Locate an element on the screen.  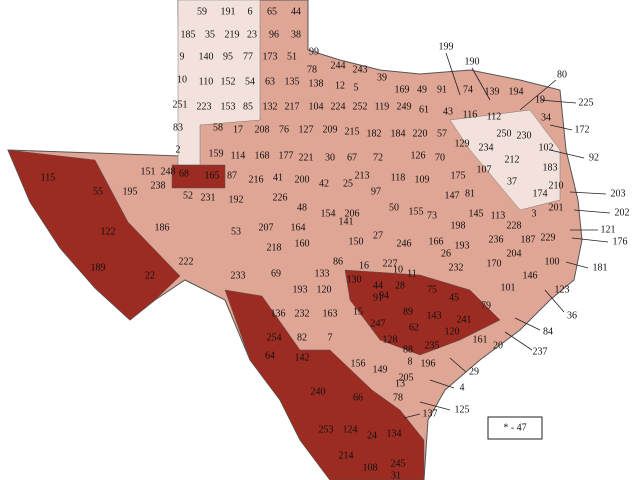
county-label: 135 is located at coordinates (292, 81).